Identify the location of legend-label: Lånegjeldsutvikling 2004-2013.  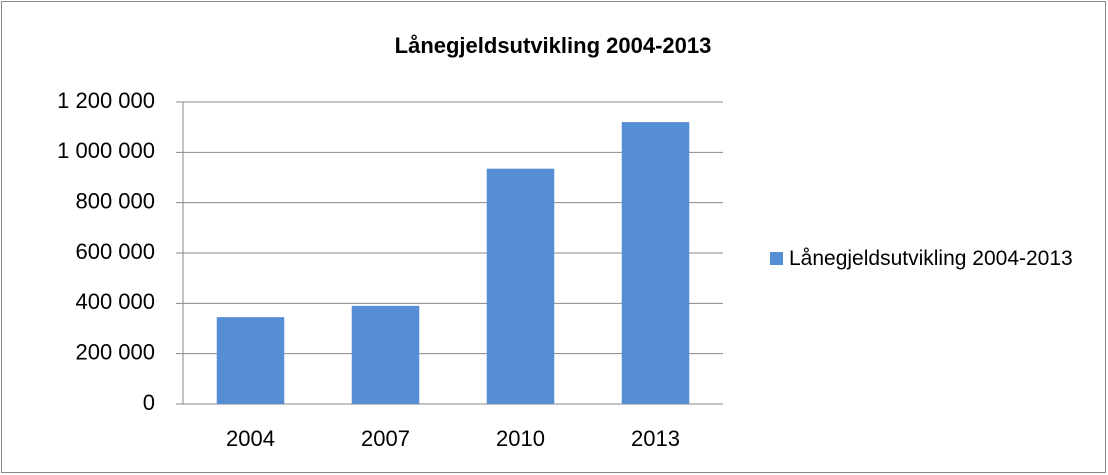
(931, 258).